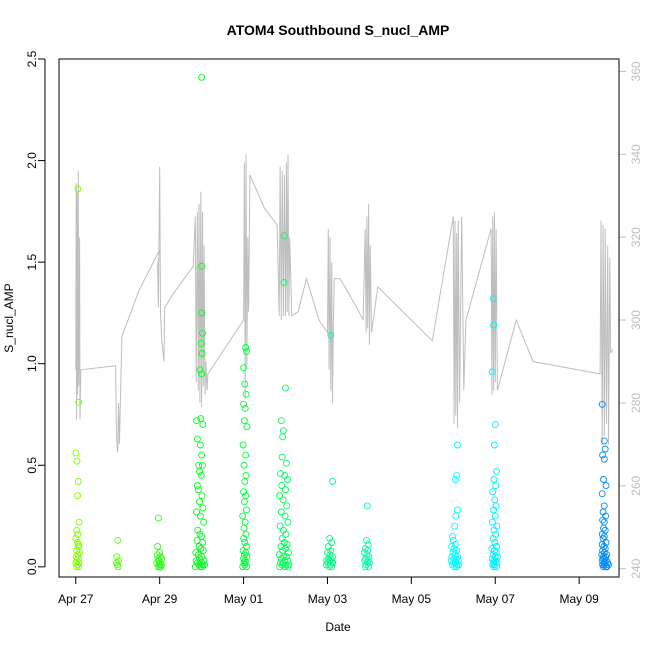 This screenshot has height=650, width=650. What do you see at coordinates (32, 363) in the screenshot?
I see `left-axis-tick-label: 1.0` at bounding box center [32, 363].